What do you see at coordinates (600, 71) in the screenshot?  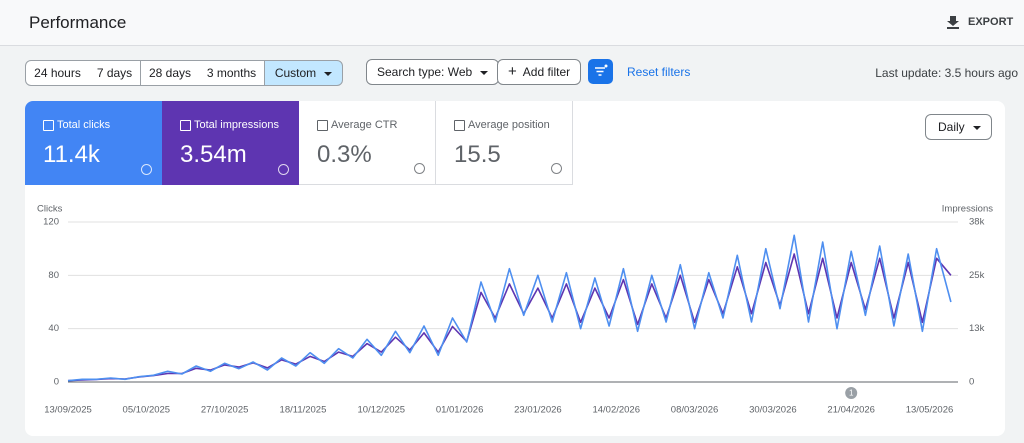 I see `filter-icon-button` at bounding box center [600, 71].